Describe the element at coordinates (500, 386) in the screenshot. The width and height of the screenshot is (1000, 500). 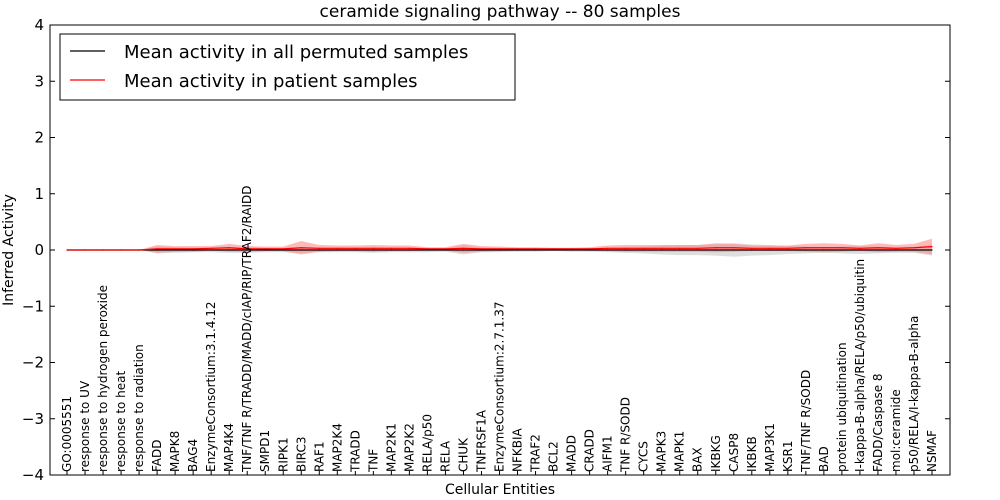
I see `x-tick-label: EnzymeConsortium:2.7.1.37` at that location.